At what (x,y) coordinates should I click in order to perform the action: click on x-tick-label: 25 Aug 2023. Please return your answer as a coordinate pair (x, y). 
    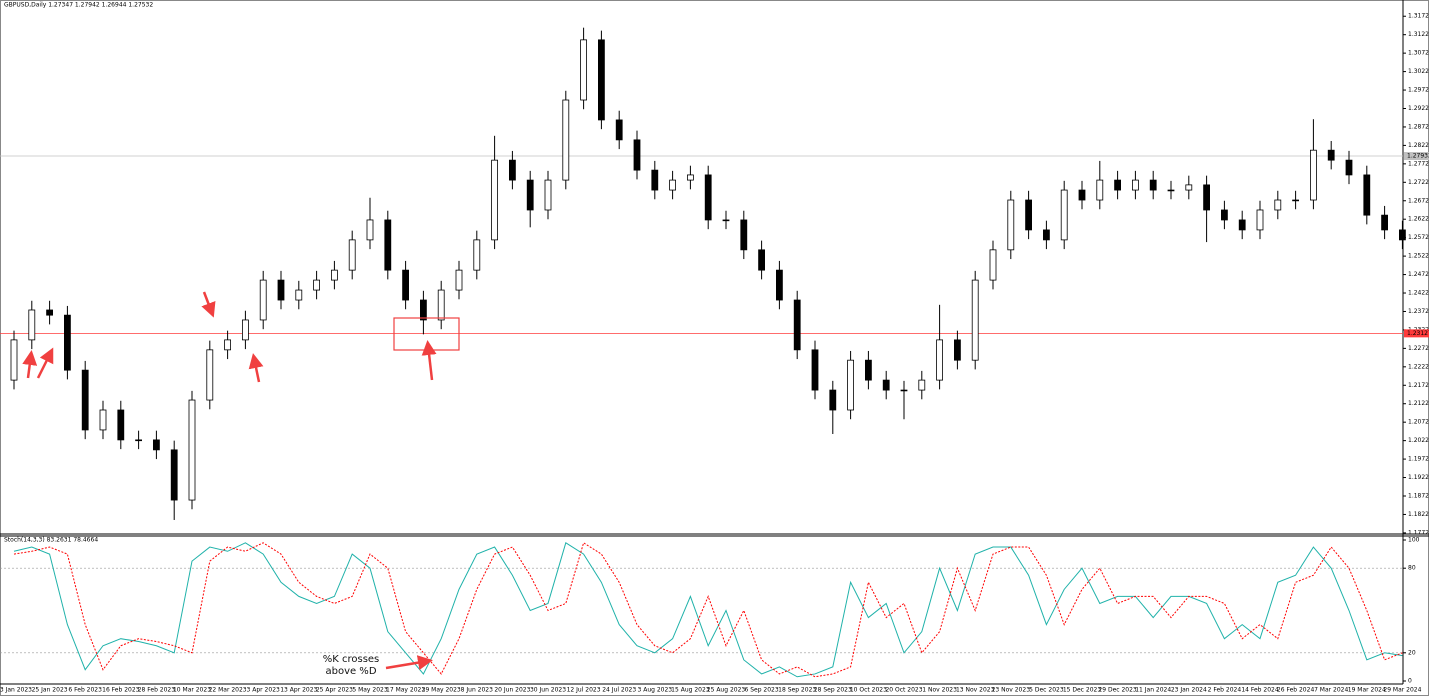
    Looking at the image, I should click on (726, 690).